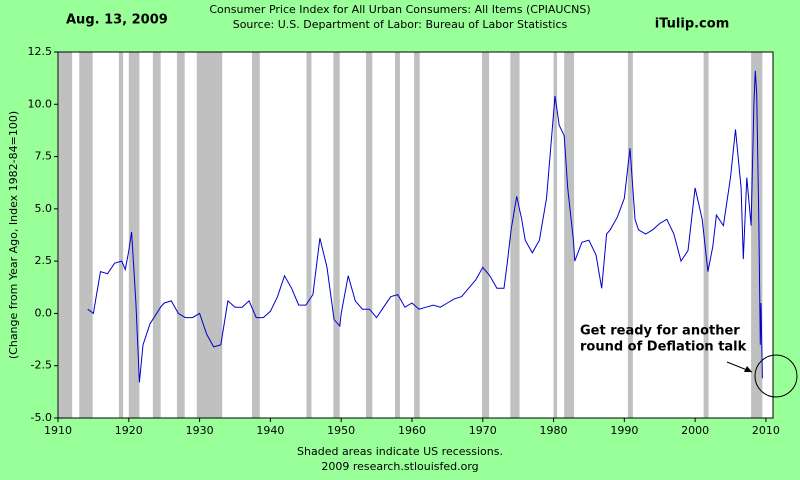 Image resolution: width=800 pixels, height=480 pixels. Describe the element at coordinates (200, 430) in the screenshot. I see `x-tick-label: 1930` at that location.